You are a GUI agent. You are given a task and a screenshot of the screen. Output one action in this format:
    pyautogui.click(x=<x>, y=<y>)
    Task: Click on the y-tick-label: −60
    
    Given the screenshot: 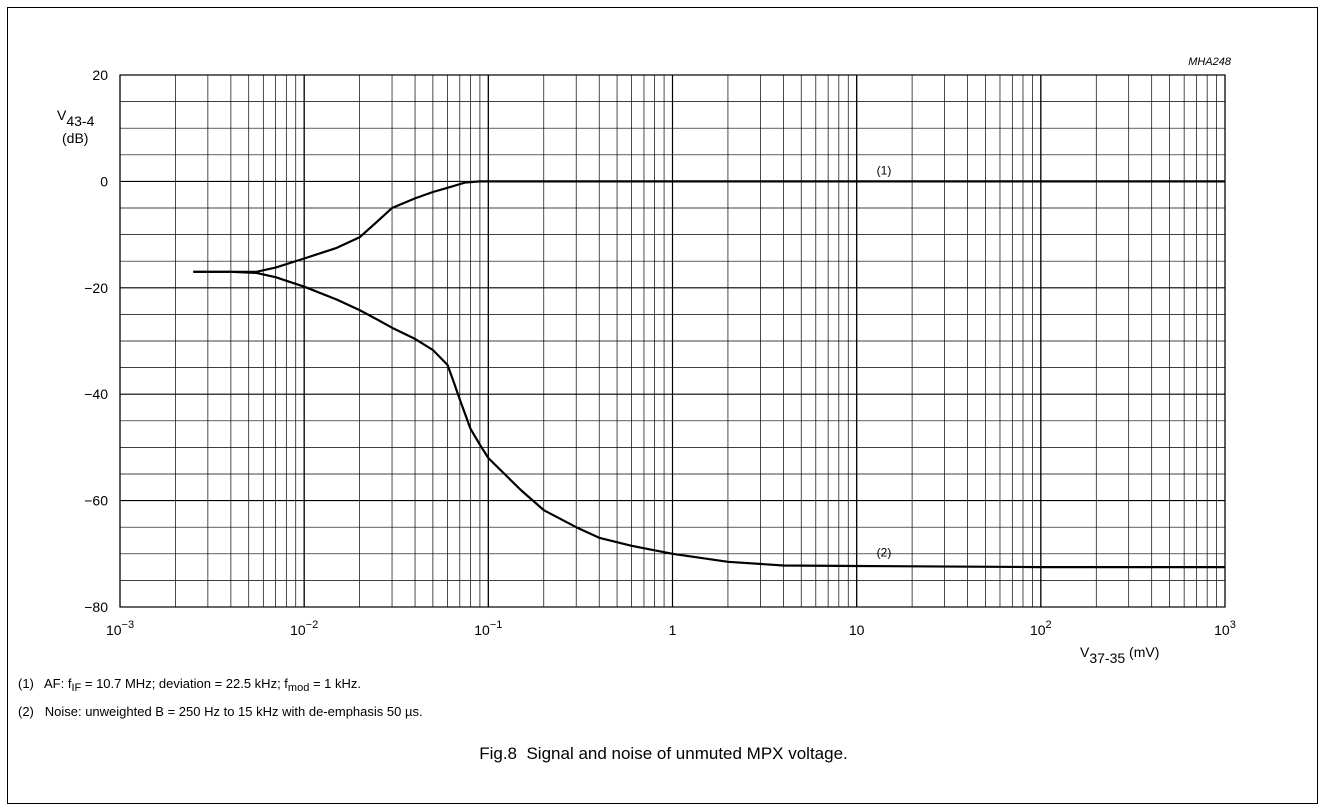 What is the action you would take?
    pyautogui.click(x=96, y=501)
    